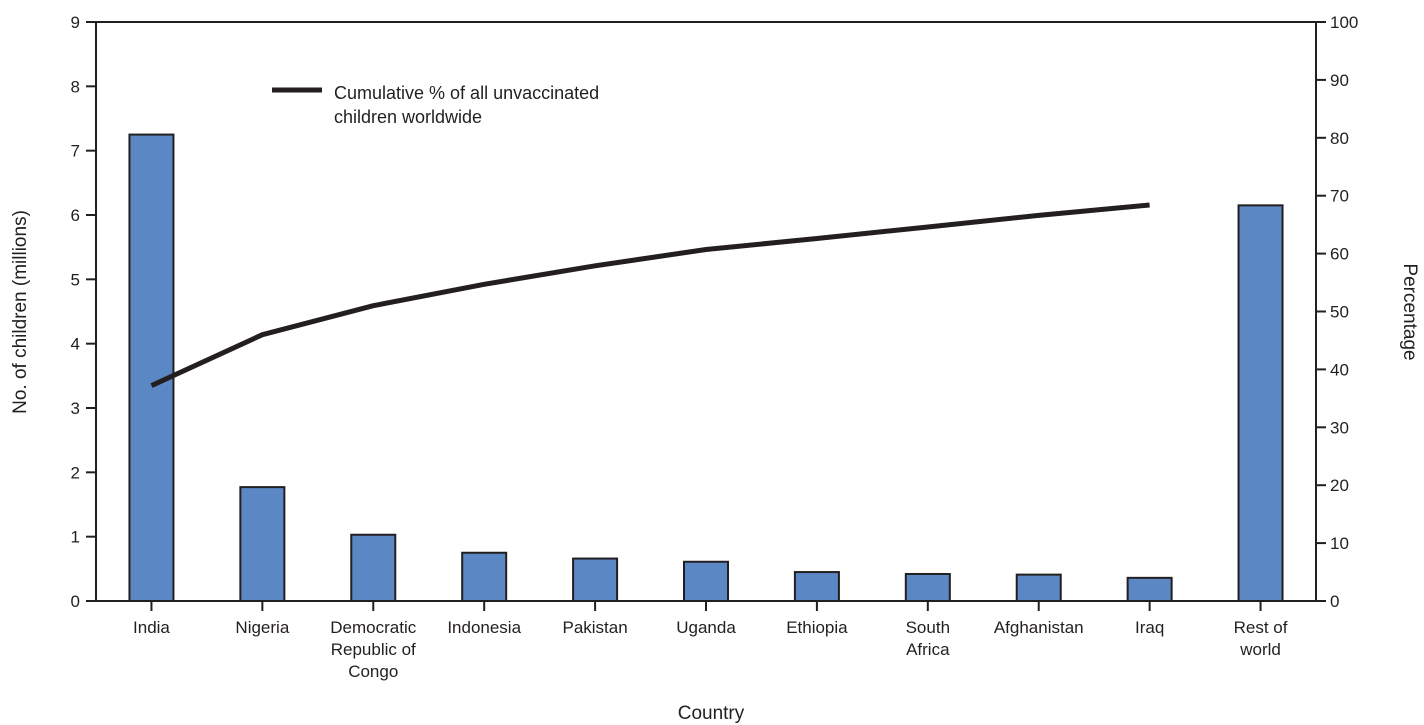  What do you see at coordinates (1339, 485) in the screenshot?
I see `y2-tick-label-2: 20` at bounding box center [1339, 485].